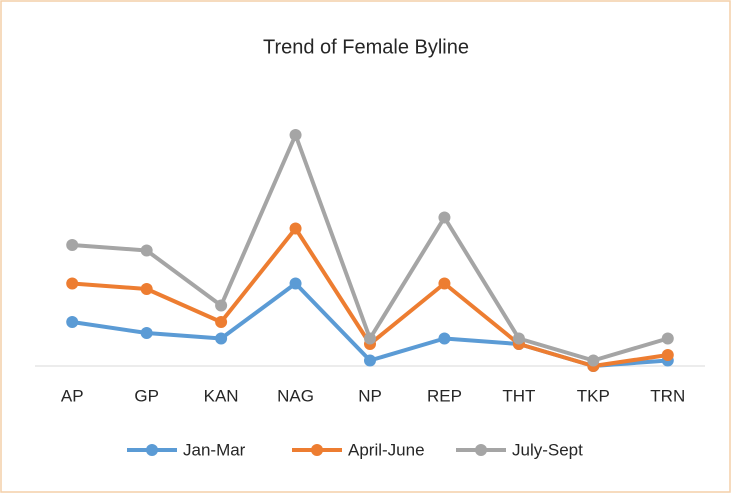 This screenshot has height=493, width=731. I want to click on x-tick-label: TKP, so click(593, 395).